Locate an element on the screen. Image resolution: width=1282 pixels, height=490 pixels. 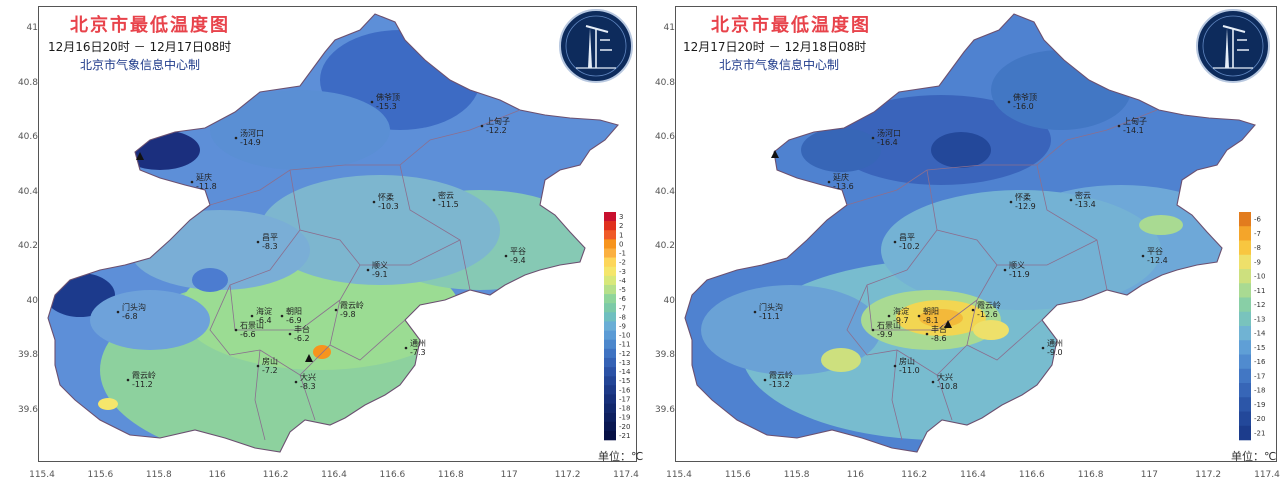
station-value: -9.0 is located at coordinates (1055, 352).